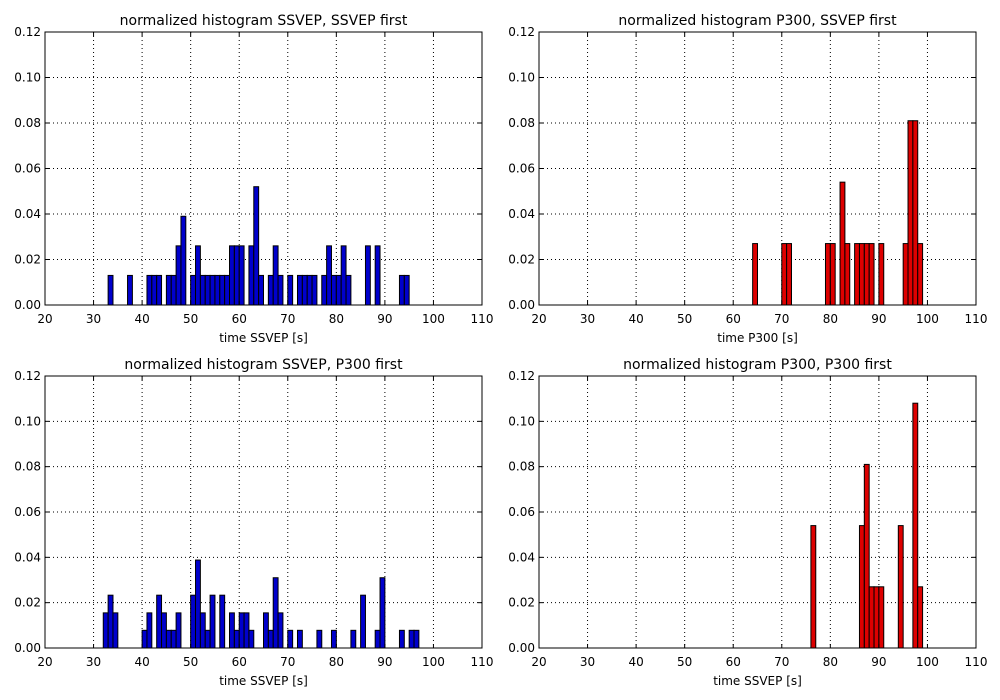 This screenshot has width=1000, height=700. I want to click on chart-title: normalized histogram P300, P300 first, so click(757, 365).